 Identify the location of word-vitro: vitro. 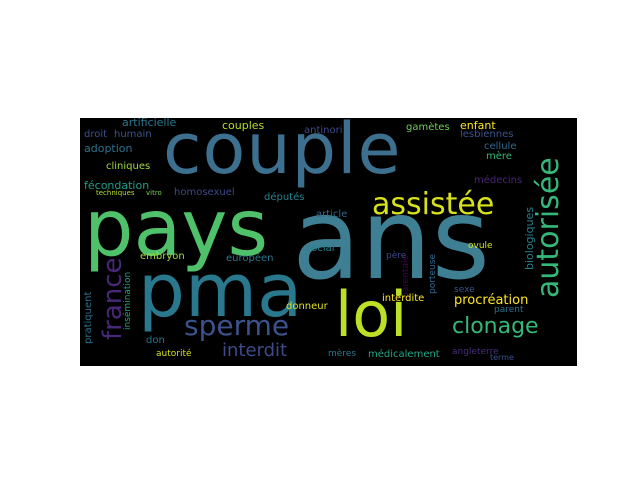
(154, 193).